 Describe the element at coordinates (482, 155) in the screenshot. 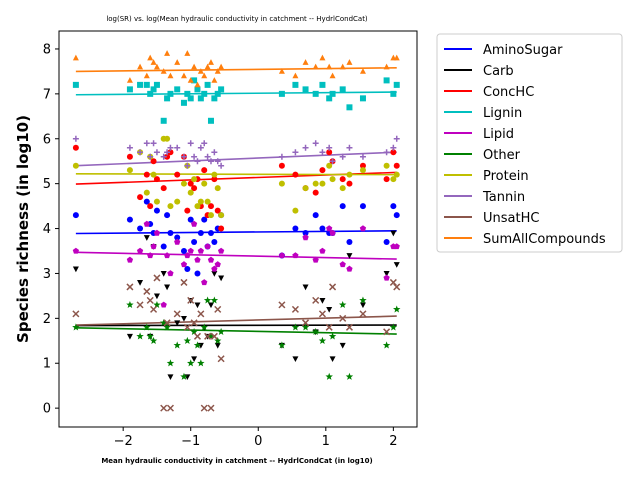

I see `legend-item-other: Other` at that location.